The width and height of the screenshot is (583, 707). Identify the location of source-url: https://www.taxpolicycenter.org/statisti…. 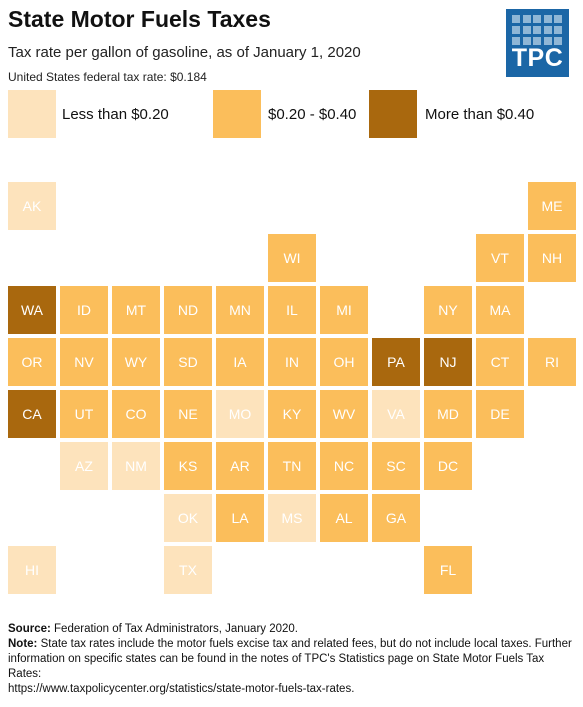
(181, 689).